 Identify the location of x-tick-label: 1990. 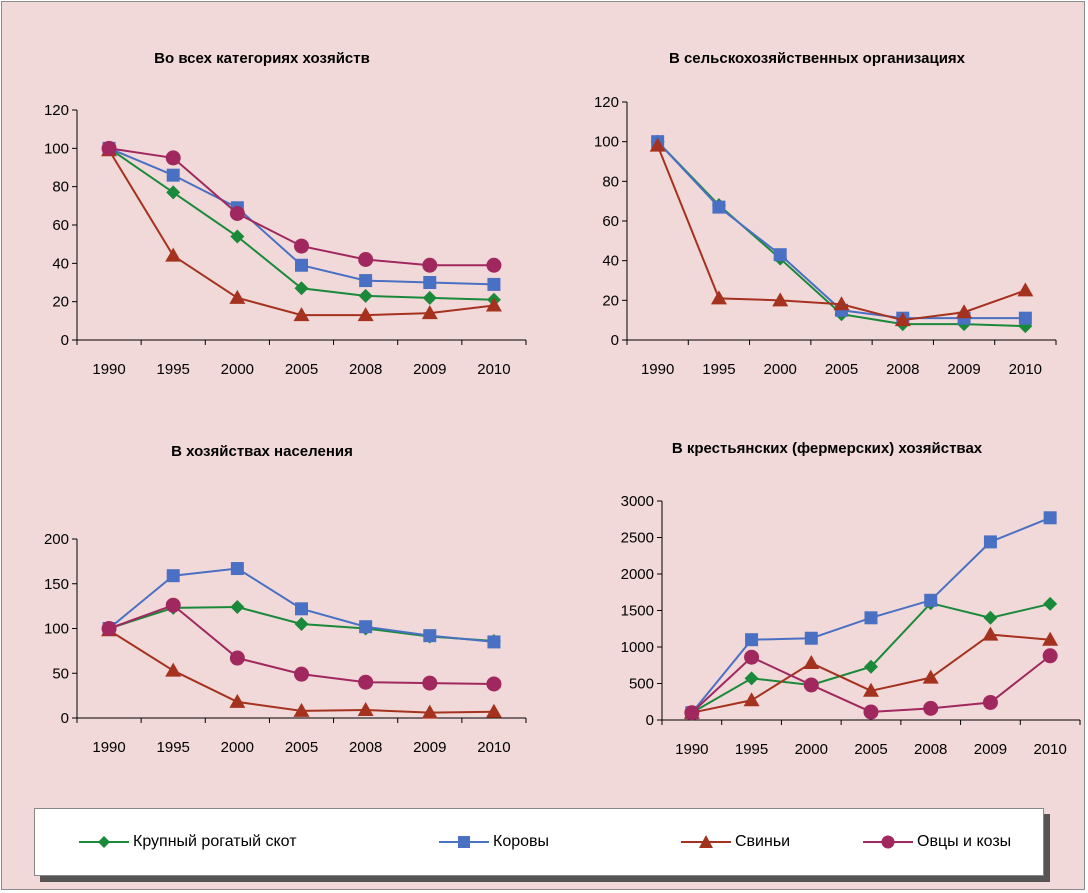
(691, 749).